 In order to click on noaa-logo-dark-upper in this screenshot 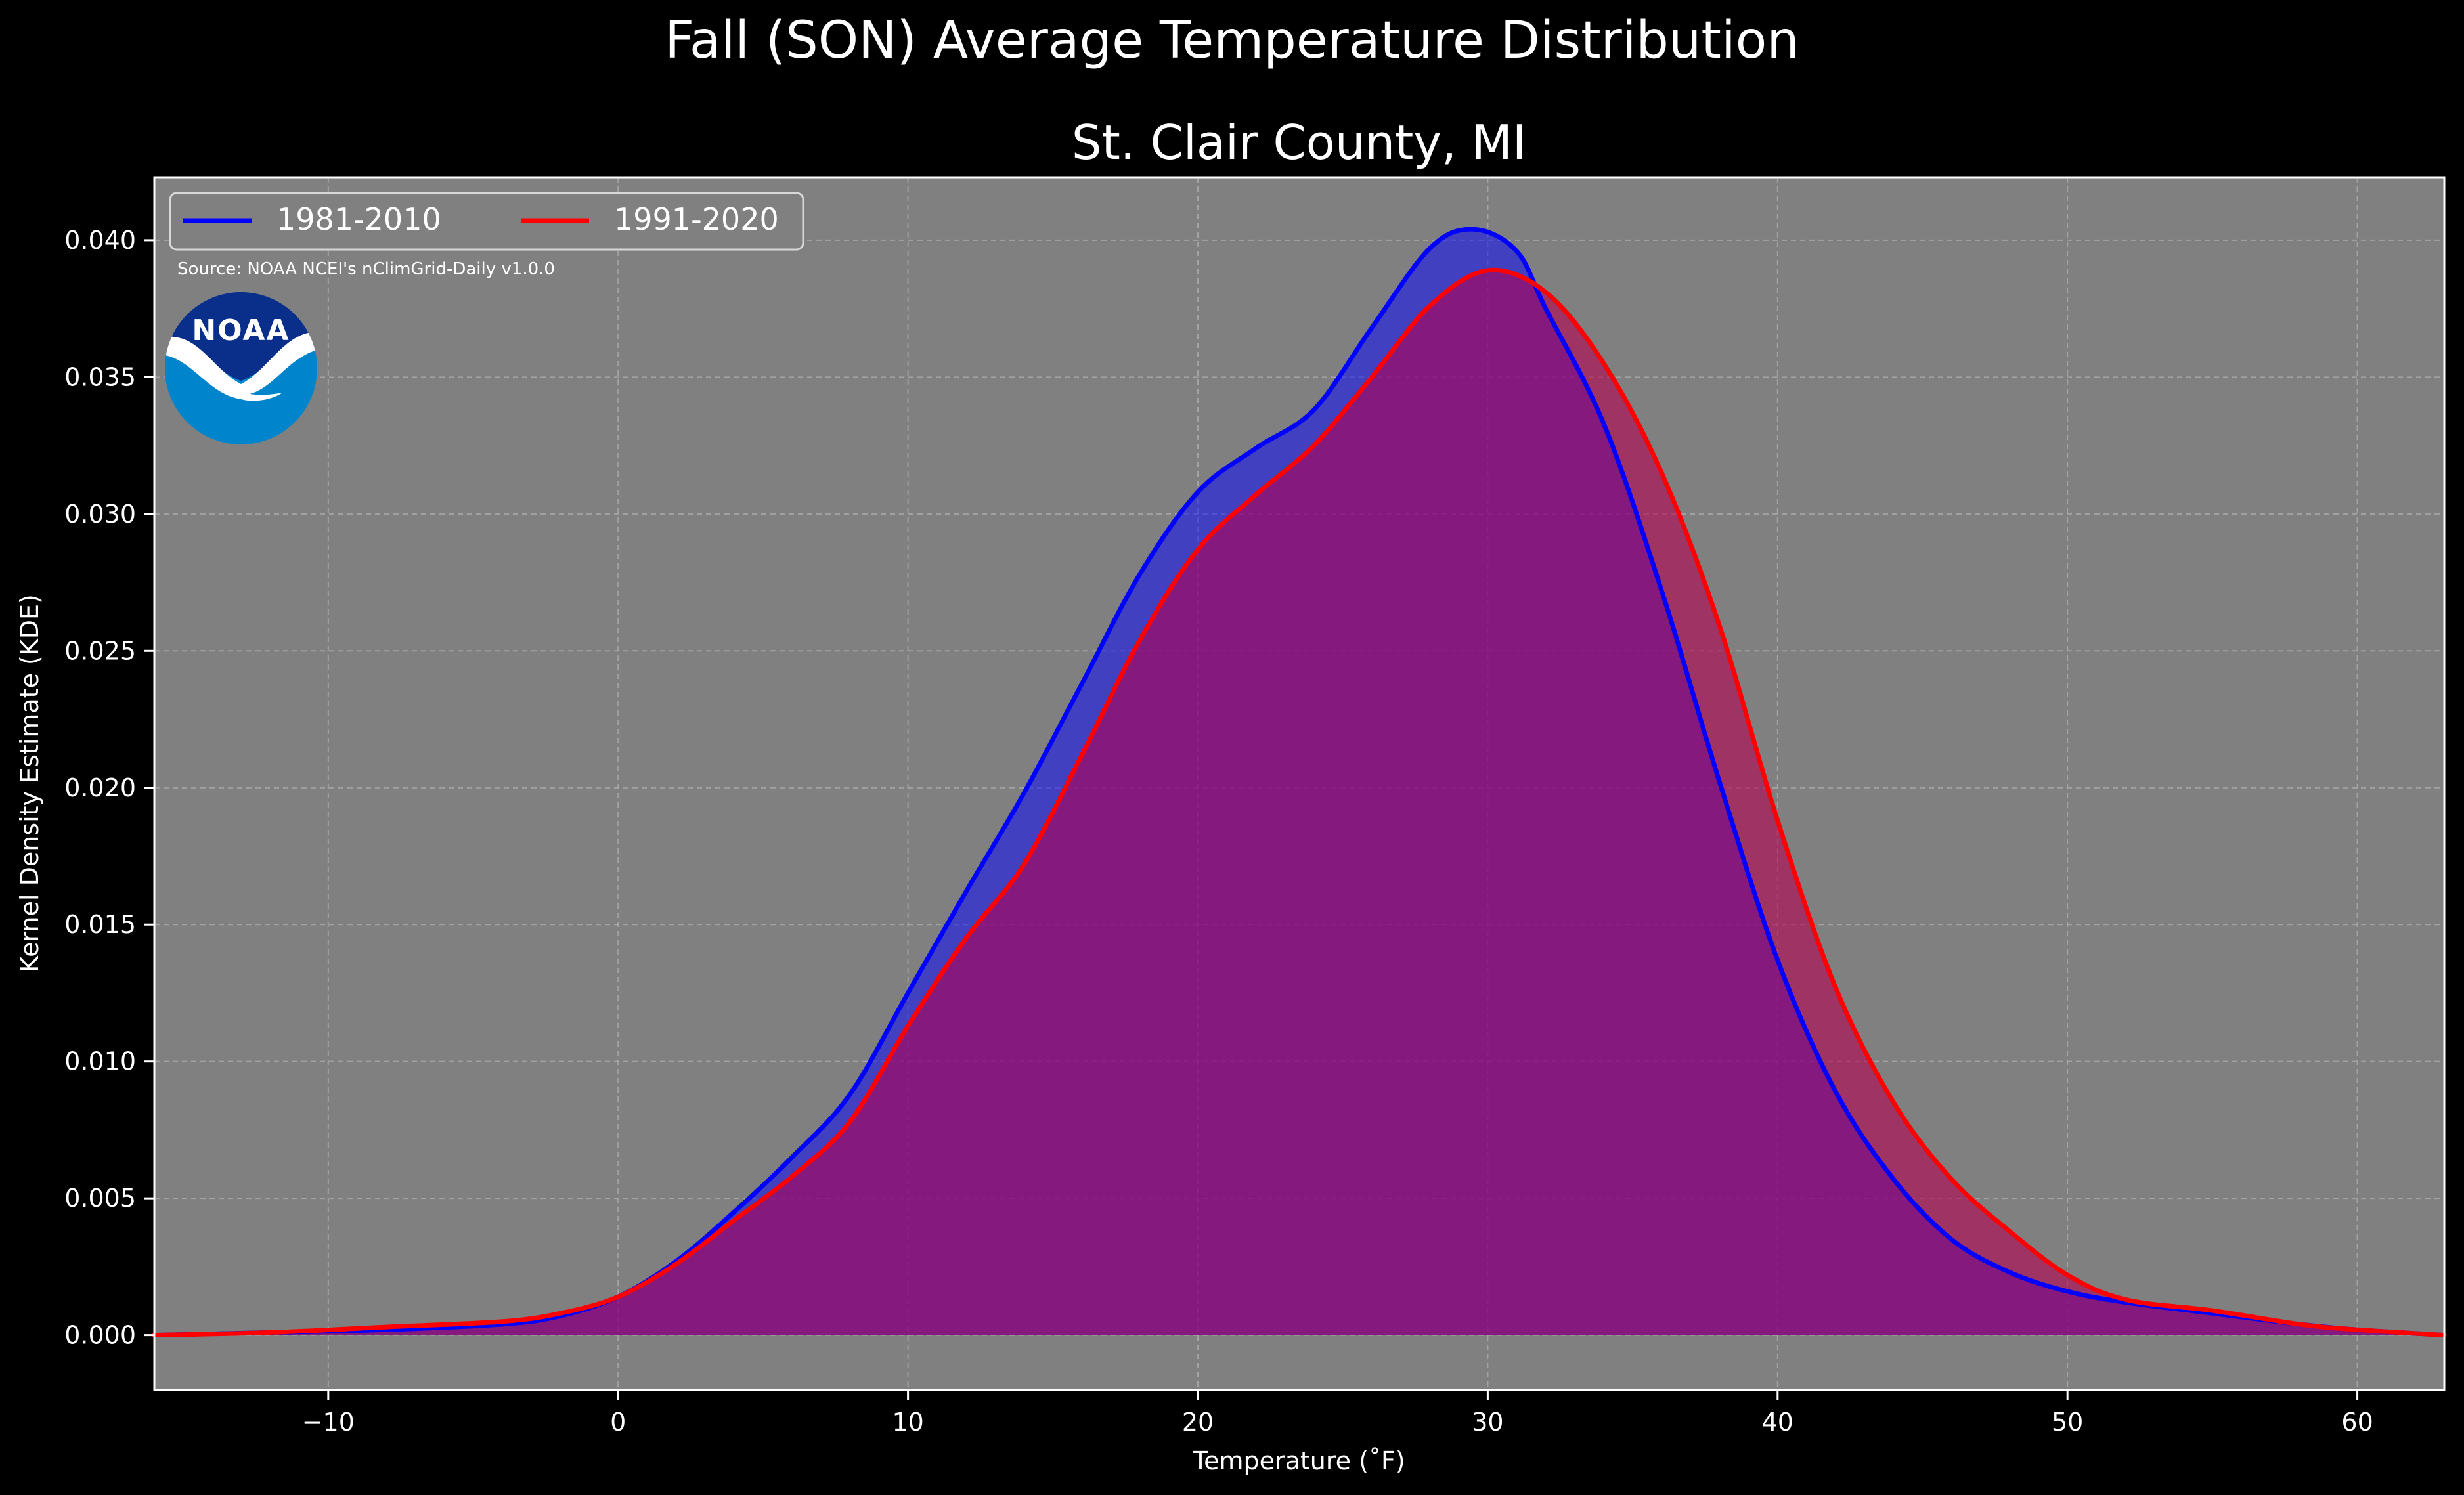, I will do `click(241, 336)`.